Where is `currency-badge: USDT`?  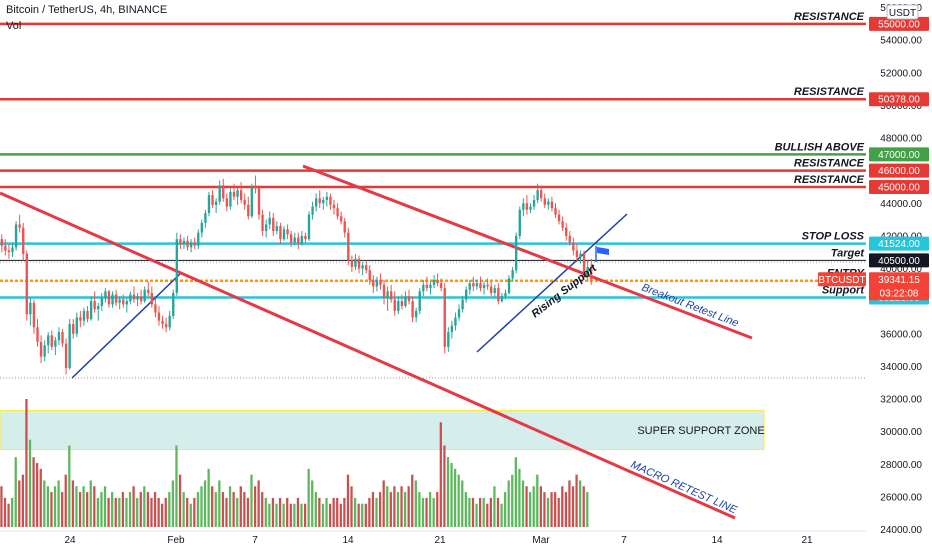
currency-badge: USDT is located at coordinates (902, 12).